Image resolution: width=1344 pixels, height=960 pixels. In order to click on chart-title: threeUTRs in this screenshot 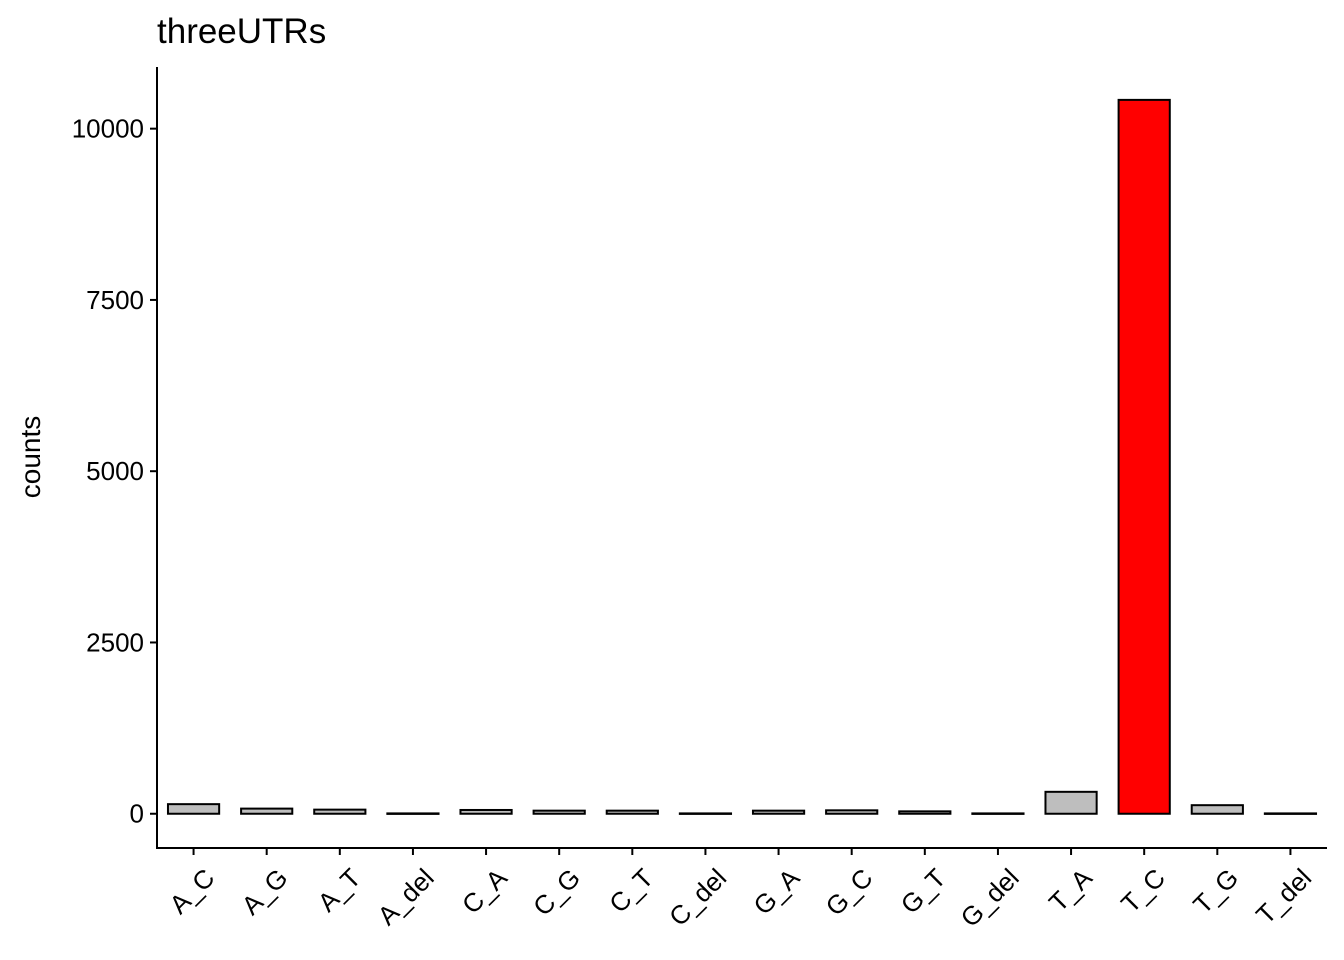, I will do `click(241, 31)`.